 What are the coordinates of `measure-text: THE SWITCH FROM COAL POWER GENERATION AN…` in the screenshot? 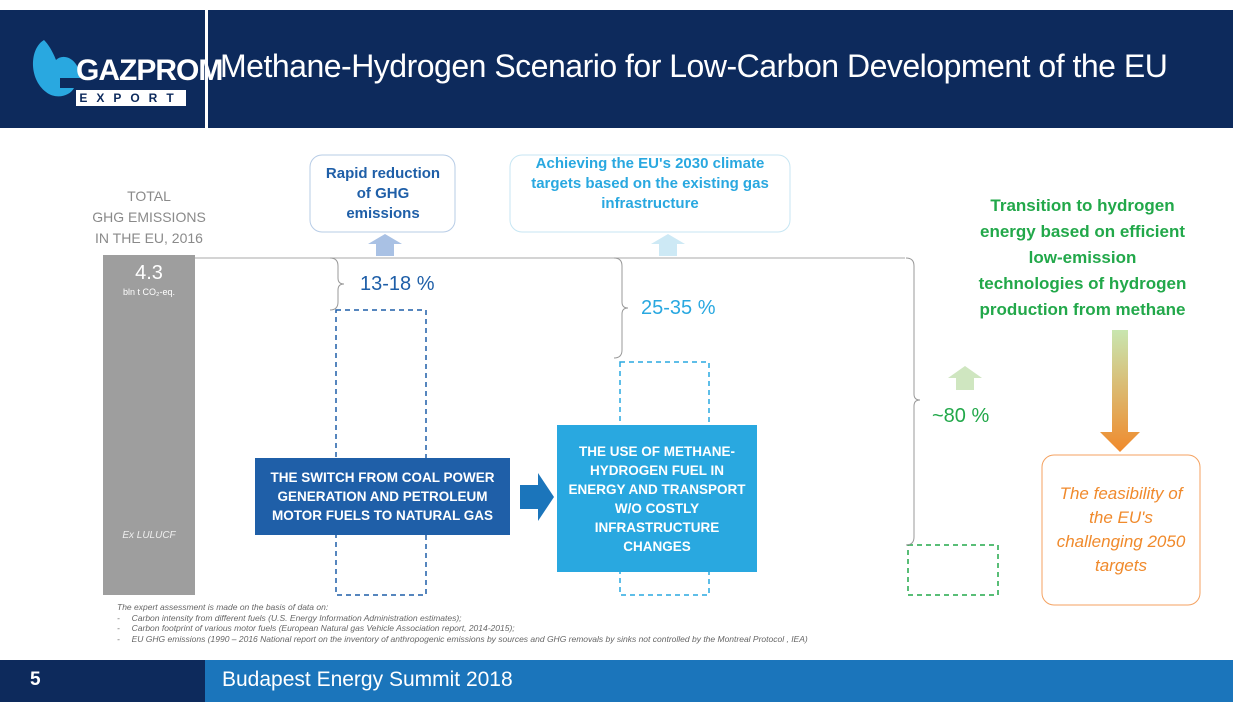 It's located at (382, 496).